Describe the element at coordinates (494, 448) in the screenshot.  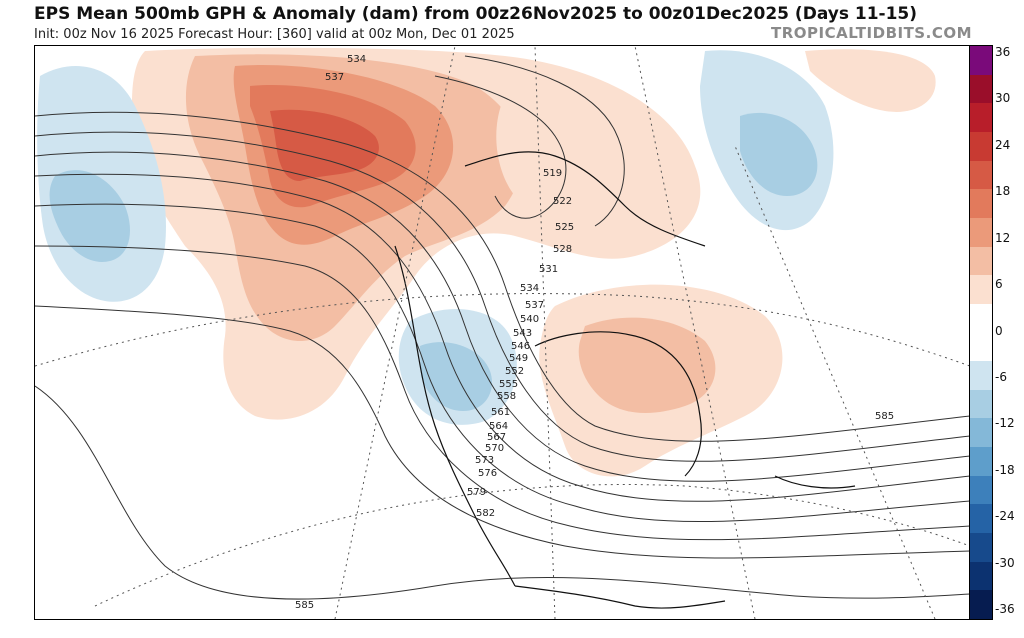
I see `contour-label: 570` at that location.